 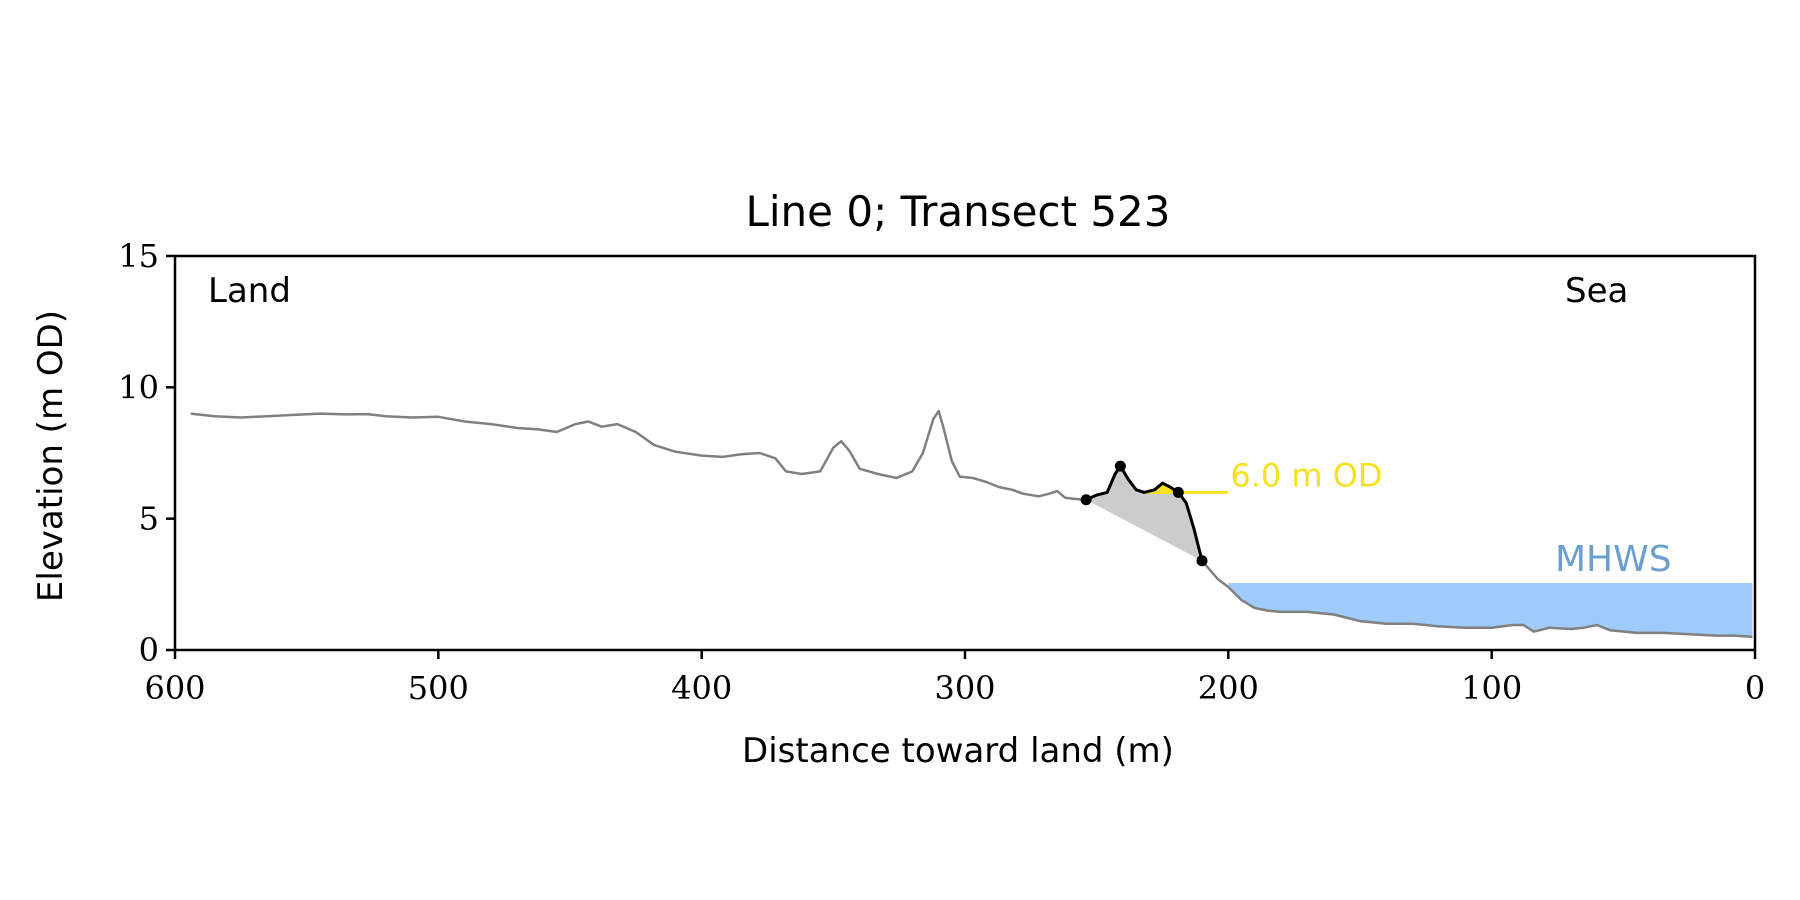 I want to click on sea-annotation: Sea, so click(x=1596, y=291).